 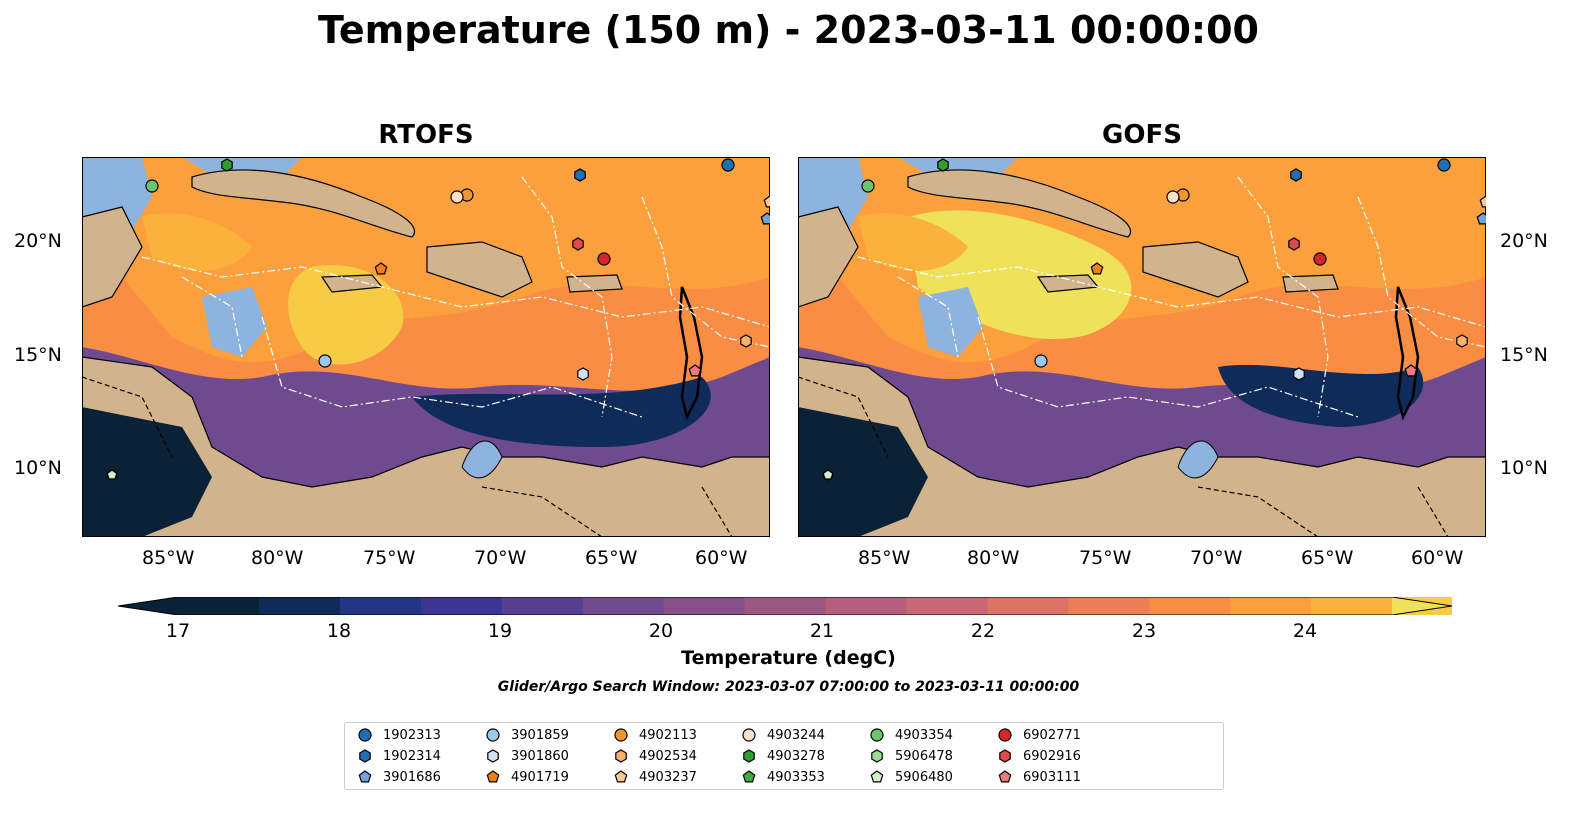 What do you see at coordinates (339, 631) in the screenshot?
I see `colorbar-tick-label: 18` at bounding box center [339, 631].